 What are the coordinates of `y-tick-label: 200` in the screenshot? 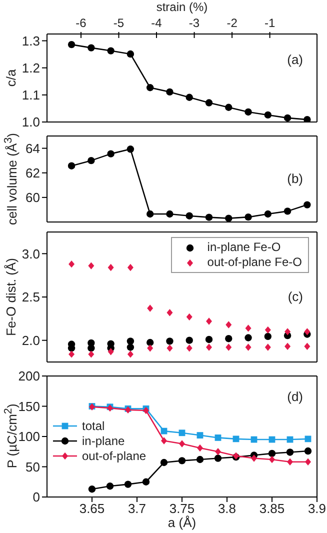 It's located at (29, 376).